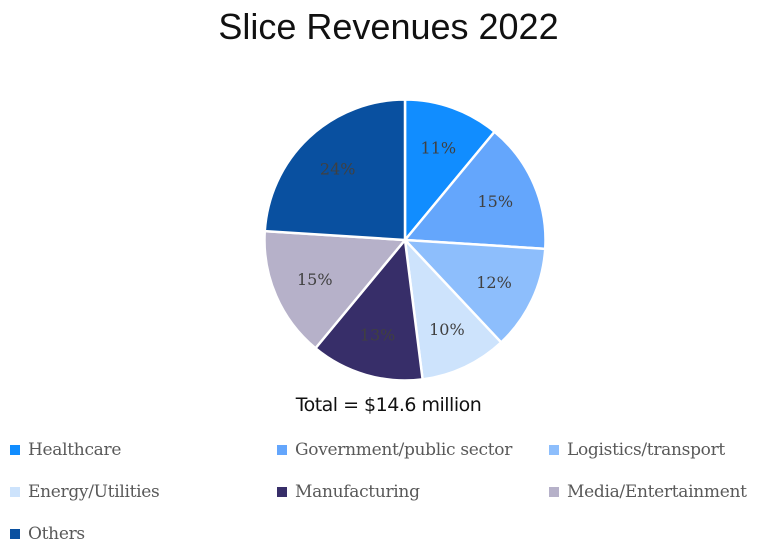 The width and height of the screenshot is (777, 552). I want to click on legend-label: Others, so click(56, 534).